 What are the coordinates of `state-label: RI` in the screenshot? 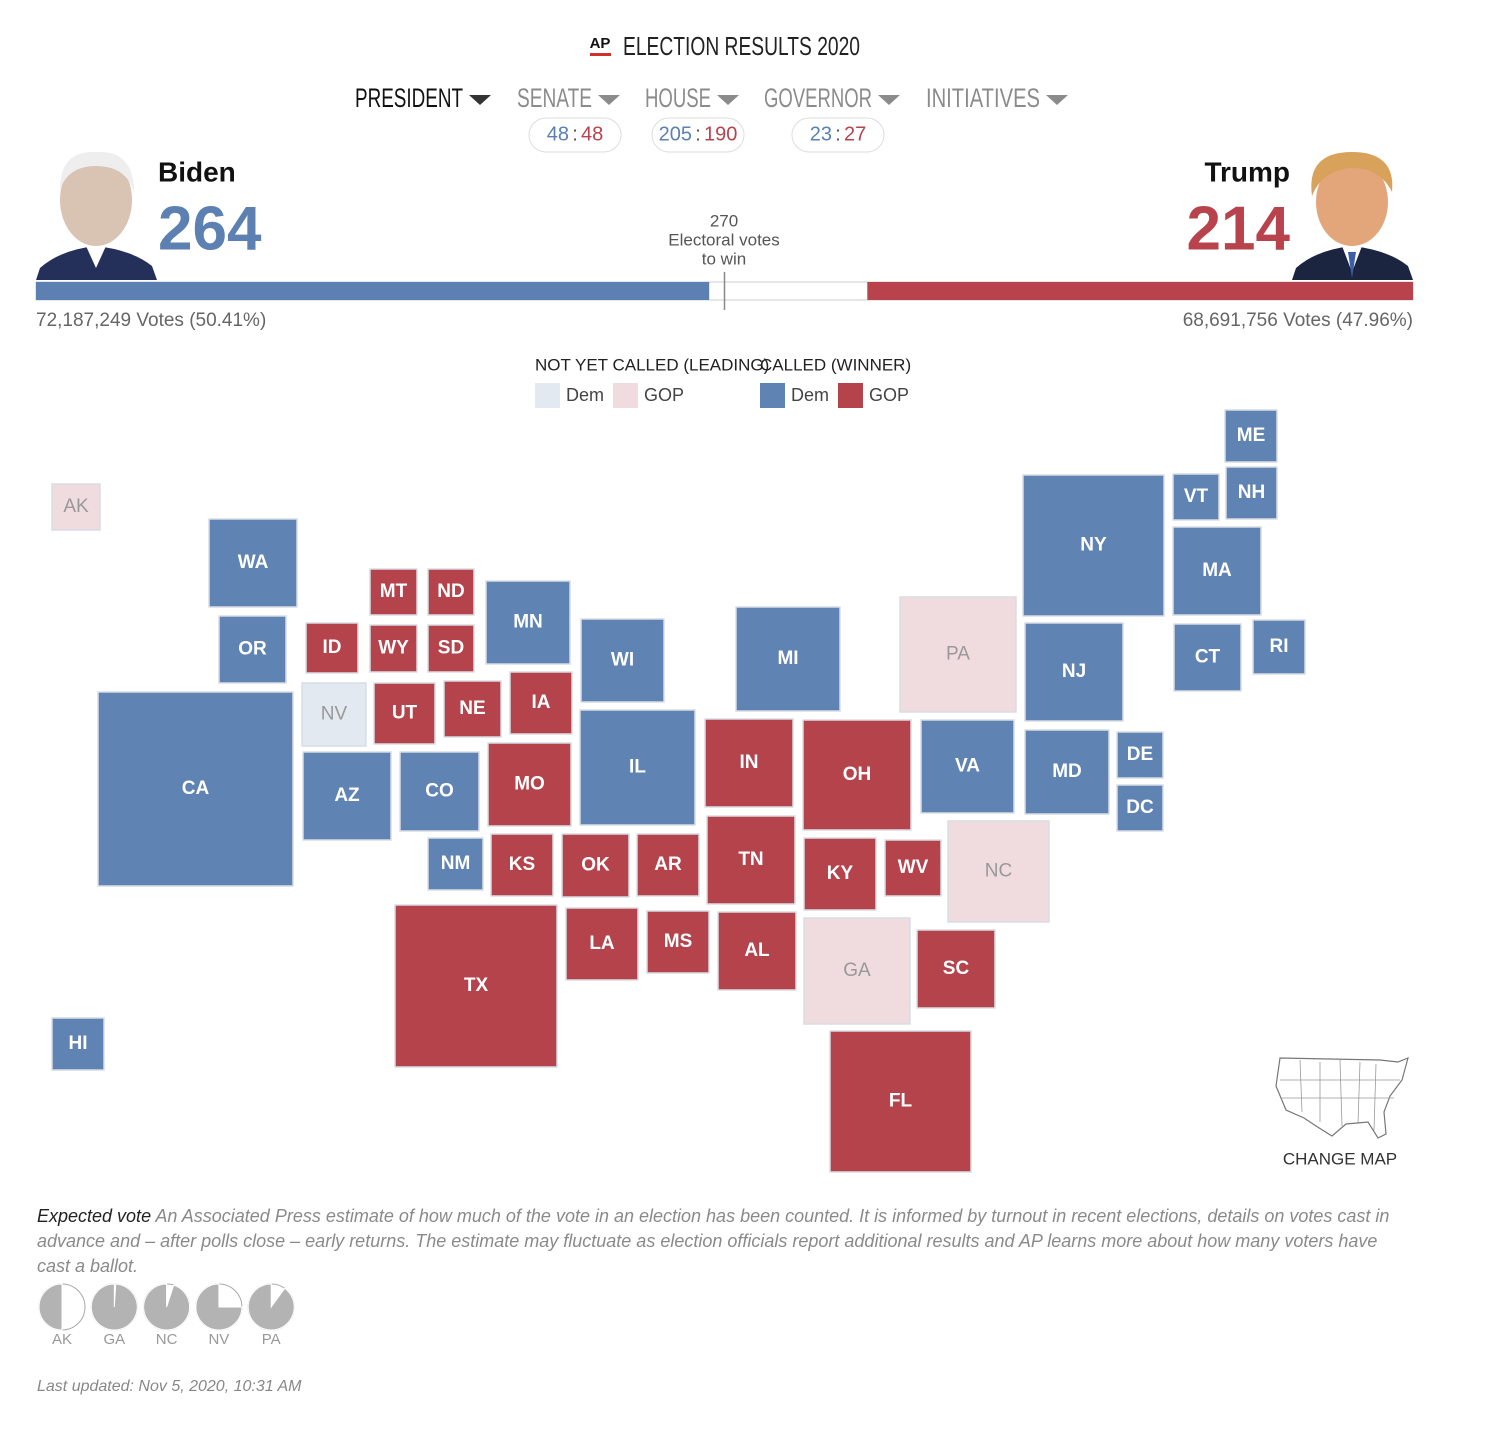 It's located at (1279, 646).